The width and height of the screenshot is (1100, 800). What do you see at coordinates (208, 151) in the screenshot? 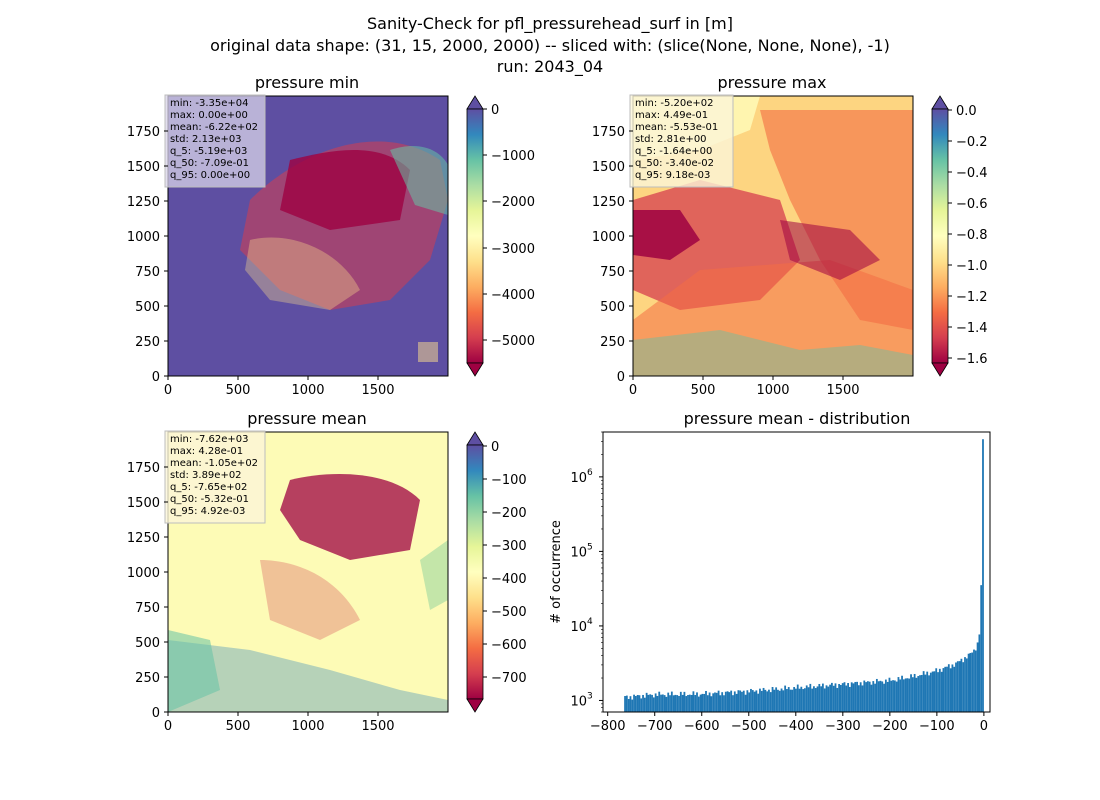
I see `stats-line: q_5: -5.19e+03` at bounding box center [208, 151].